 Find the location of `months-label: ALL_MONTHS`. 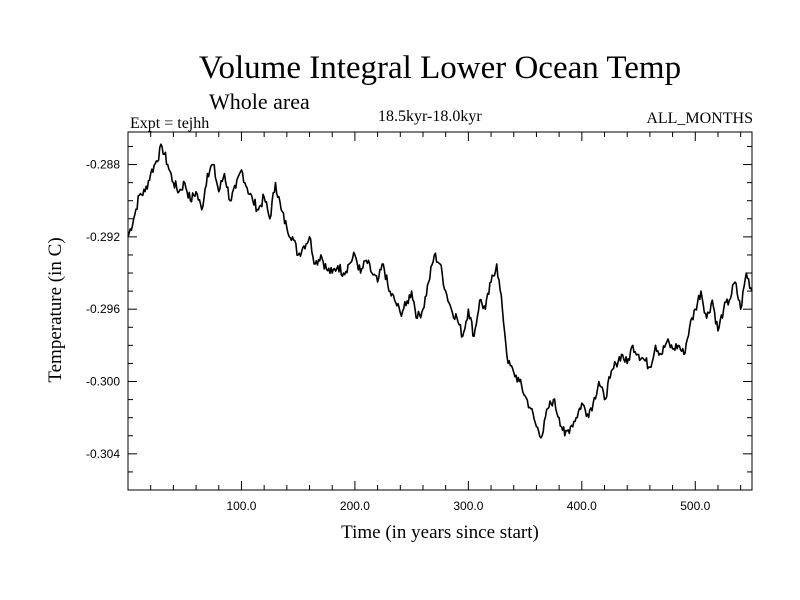

months-label: ALL_MONTHS is located at coordinates (699, 118).